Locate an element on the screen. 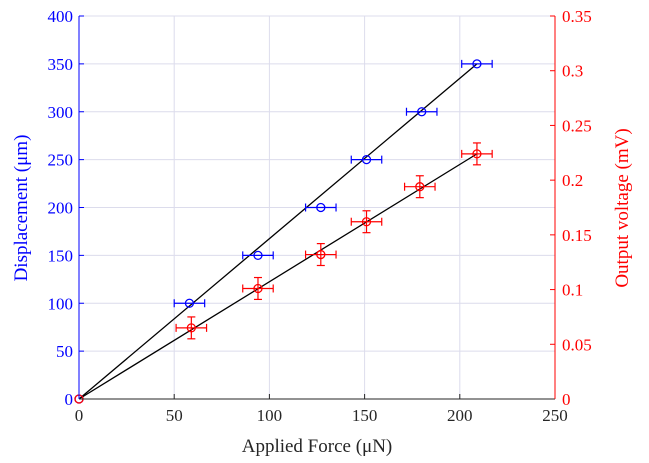  y-left-tick-label: 0 is located at coordinates (69, 399).